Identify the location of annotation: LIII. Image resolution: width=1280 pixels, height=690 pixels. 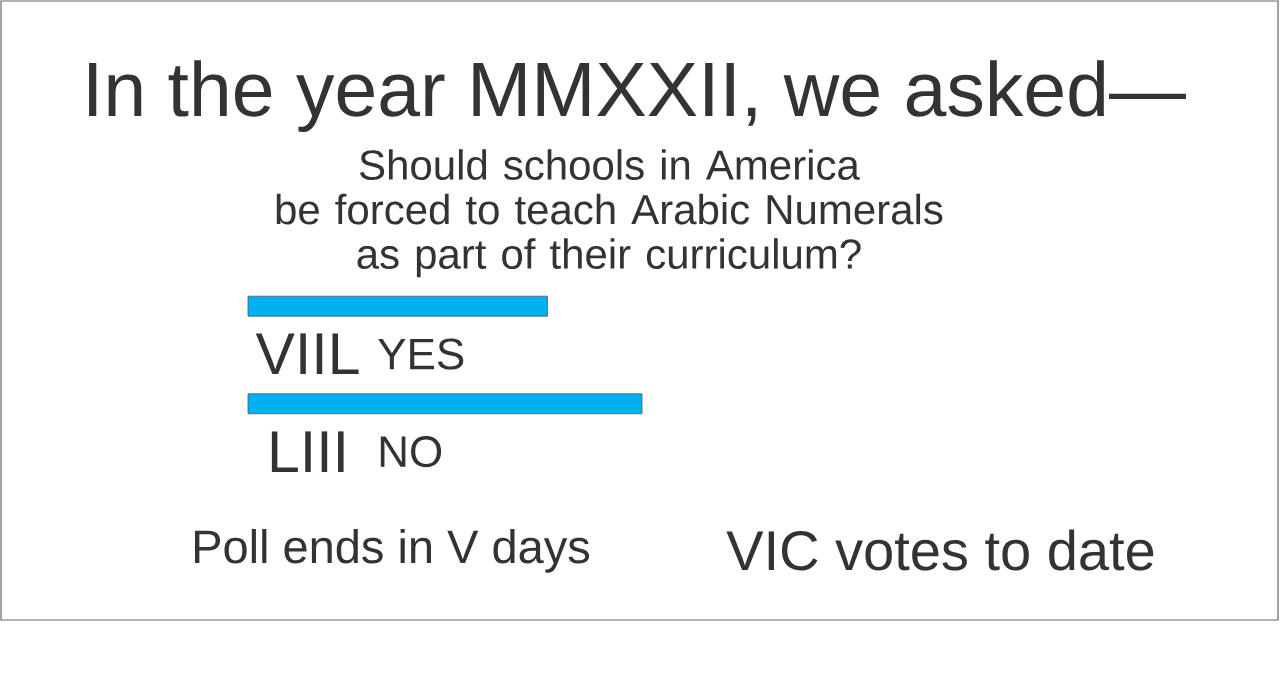
(307, 451).